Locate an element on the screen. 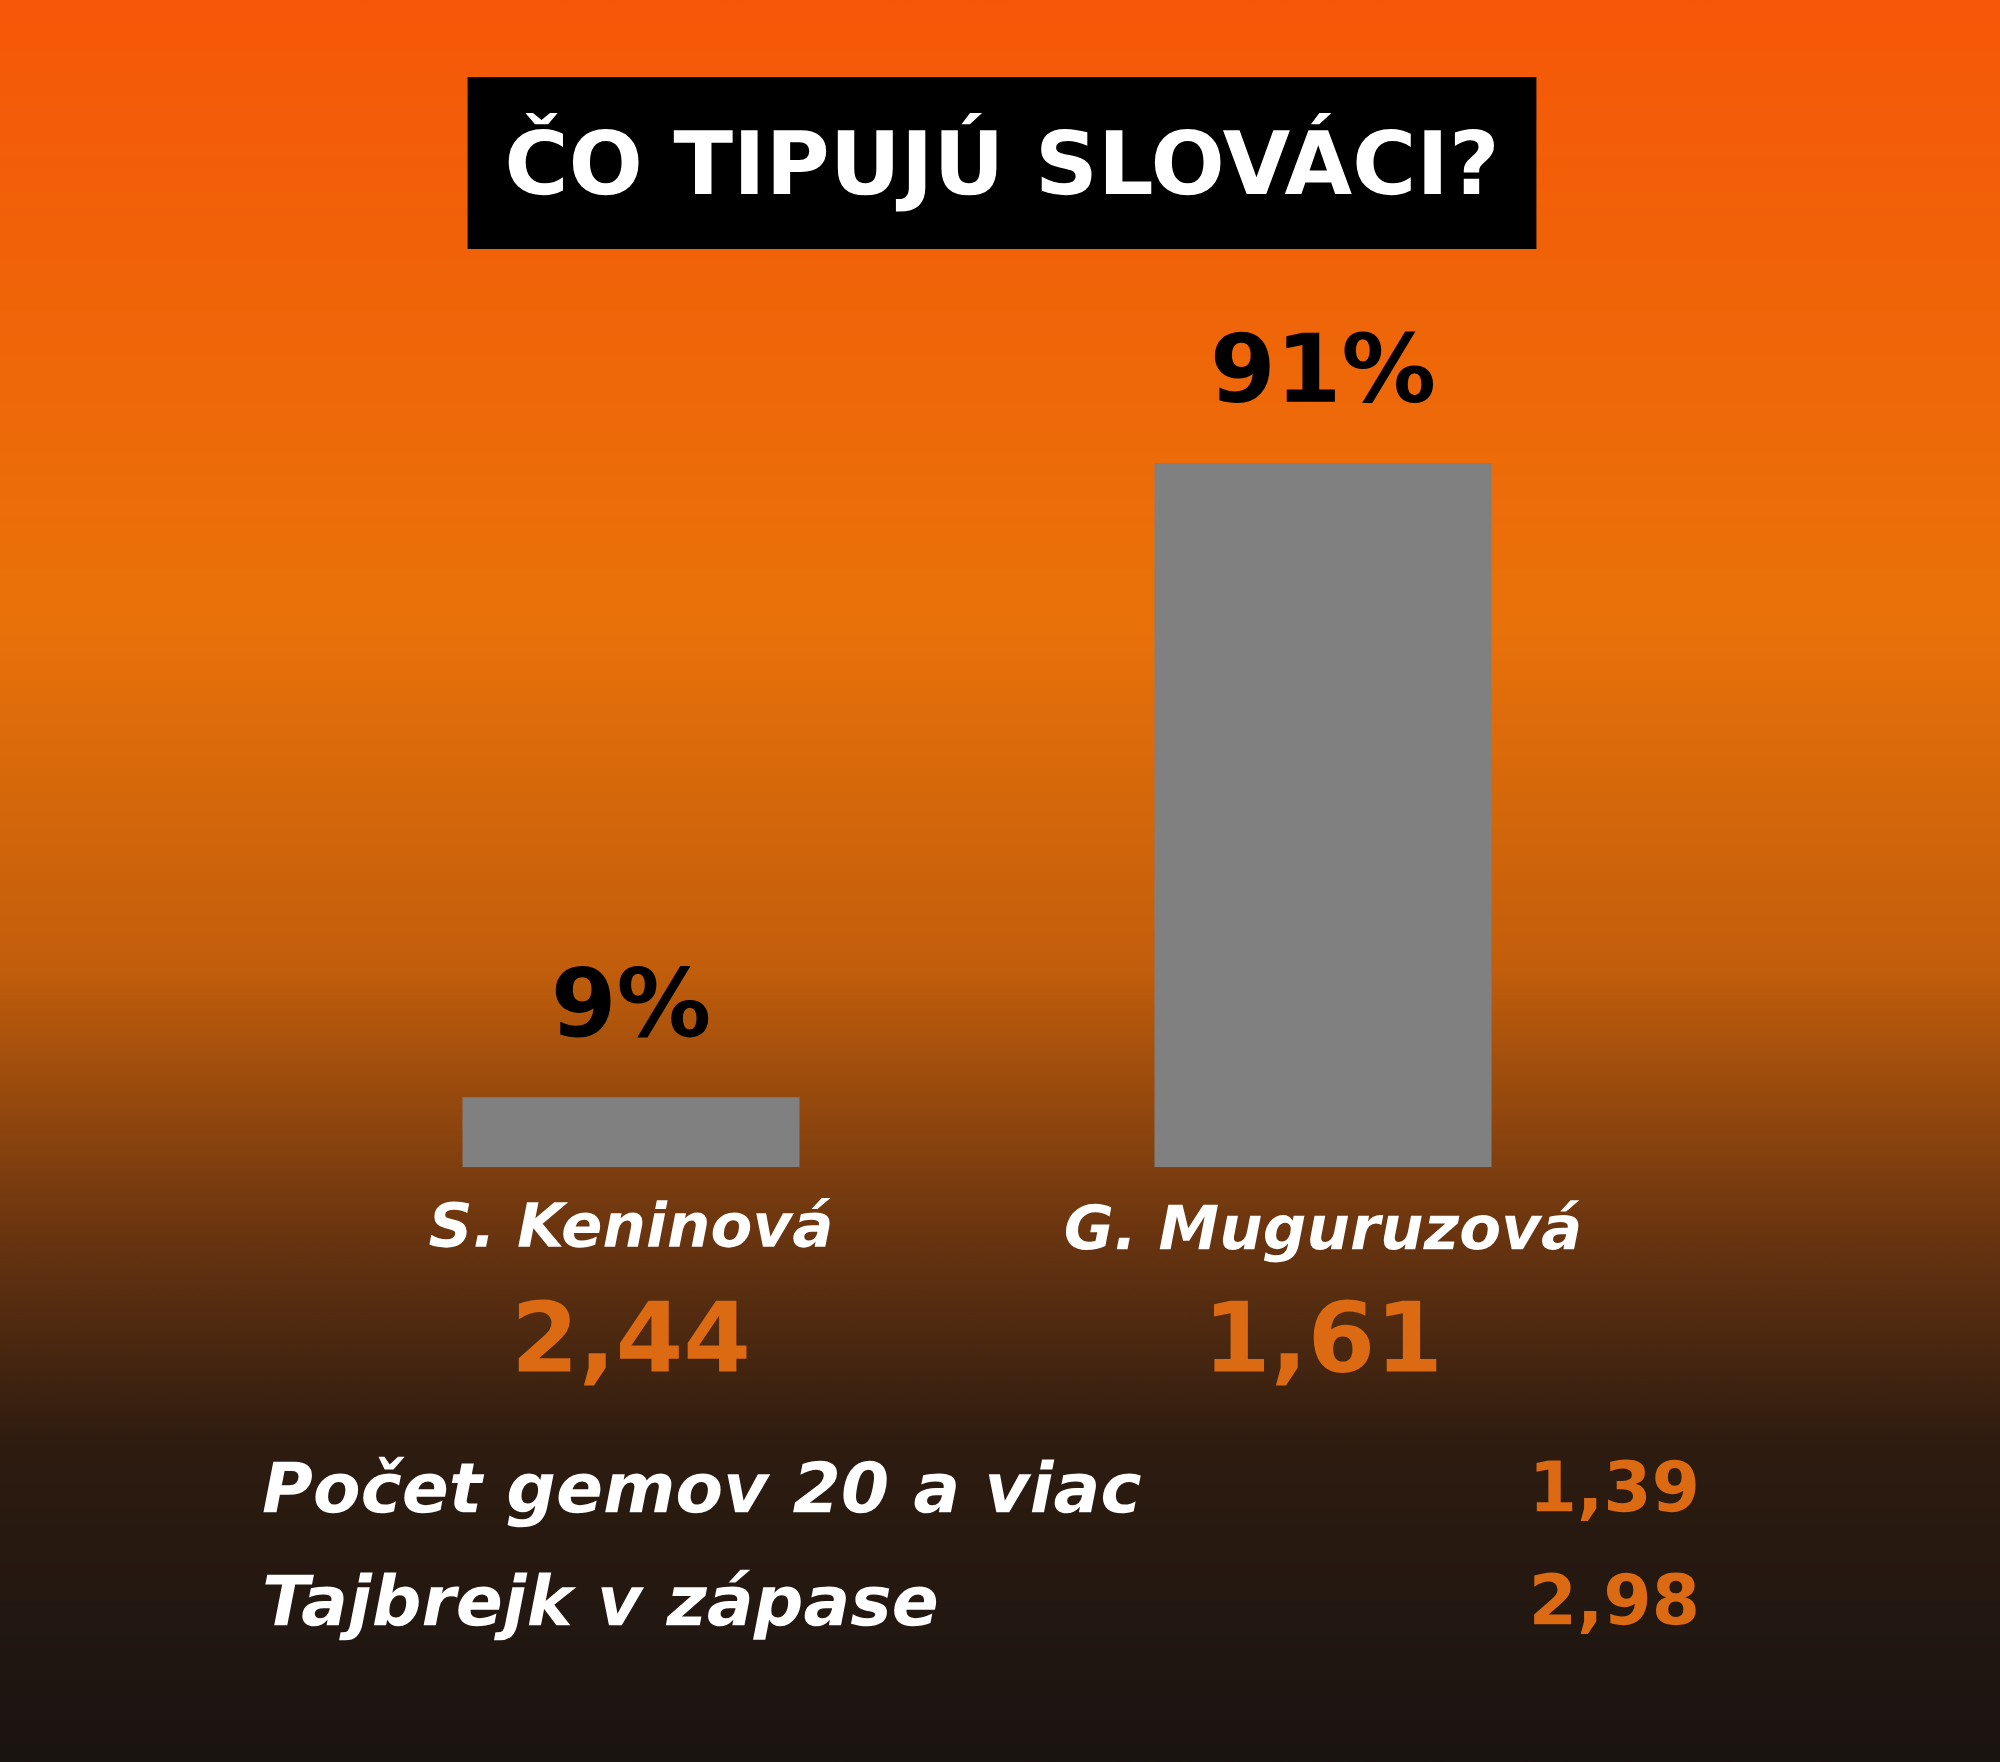 The height and width of the screenshot is (1762, 2000). text: 1,39 is located at coordinates (1616, 1490).